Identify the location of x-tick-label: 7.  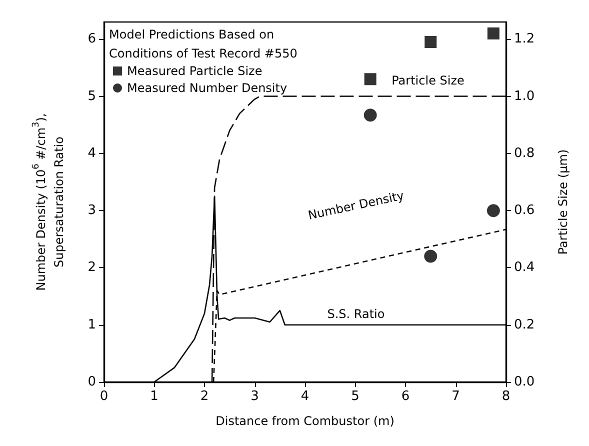
(456, 396).